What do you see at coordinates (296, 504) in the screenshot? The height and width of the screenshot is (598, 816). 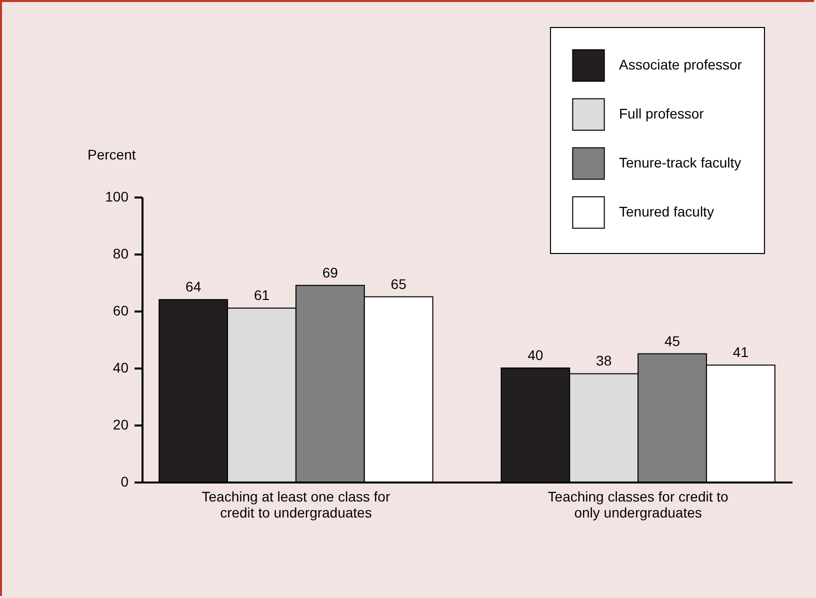 I see `x-tick-label: Teaching at least one class for credit to undergraduates` at bounding box center [296, 504].